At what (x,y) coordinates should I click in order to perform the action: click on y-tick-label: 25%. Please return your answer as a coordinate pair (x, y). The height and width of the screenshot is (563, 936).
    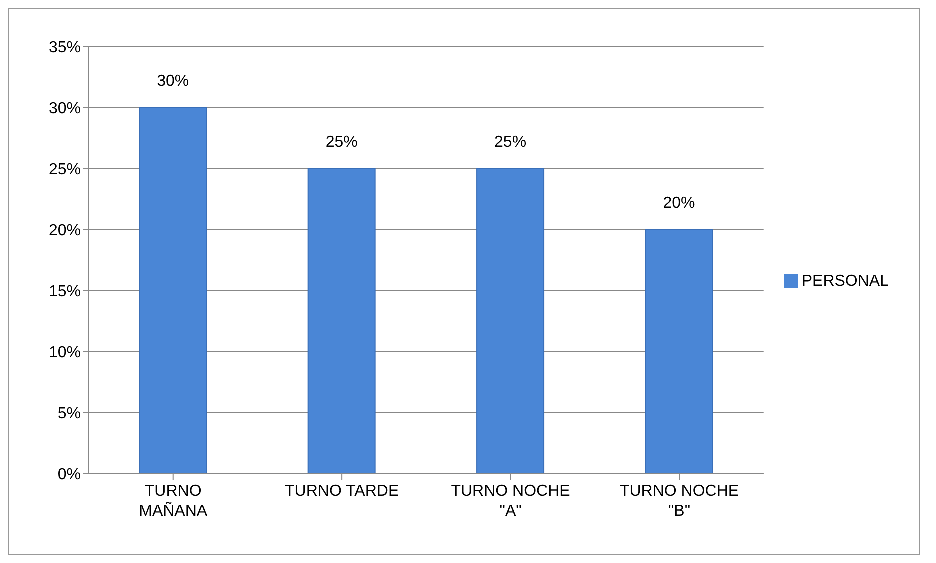
    Looking at the image, I should click on (64, 170).